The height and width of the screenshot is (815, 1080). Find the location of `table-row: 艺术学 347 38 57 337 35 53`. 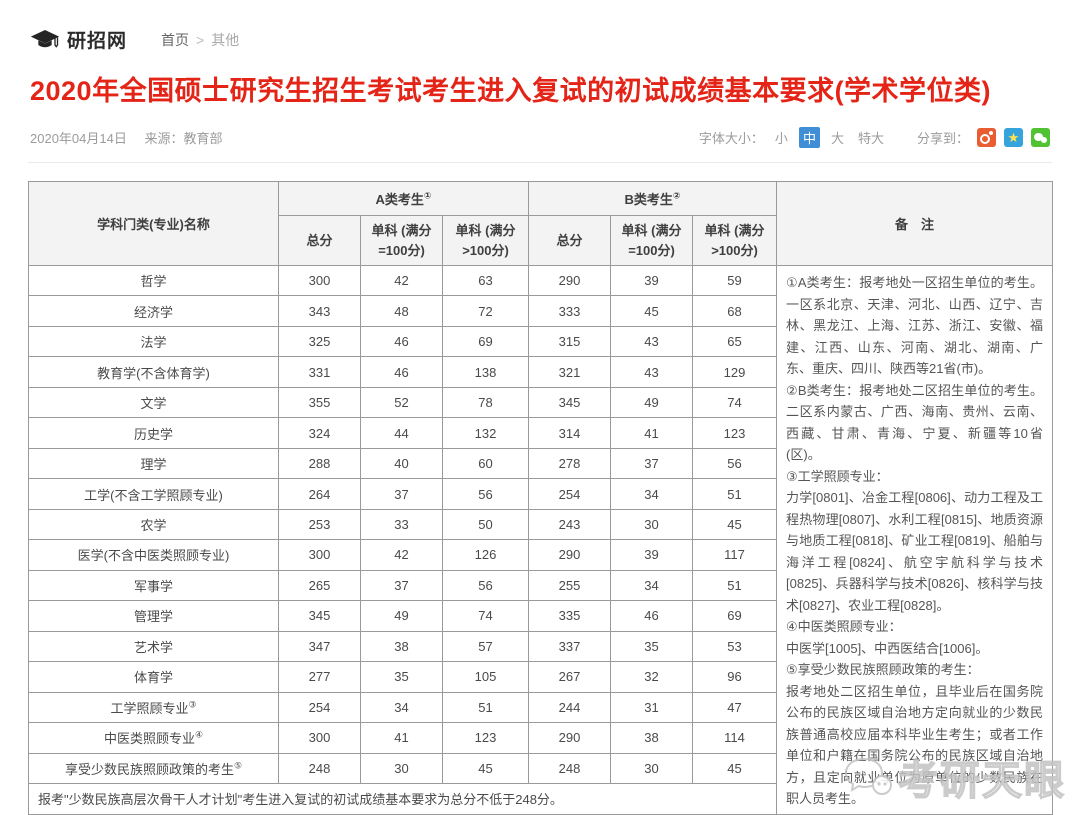

table-row: 艺术学 347 38 57 337 35 53 is located at coordinates (540, 646).